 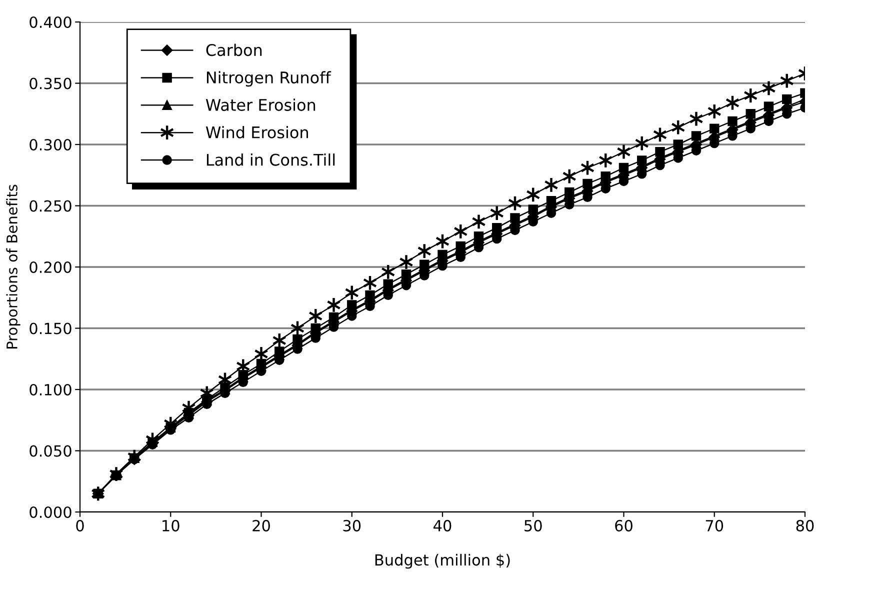 I want to click on y-tick-label: 0.350, so click(x=51, y=84).